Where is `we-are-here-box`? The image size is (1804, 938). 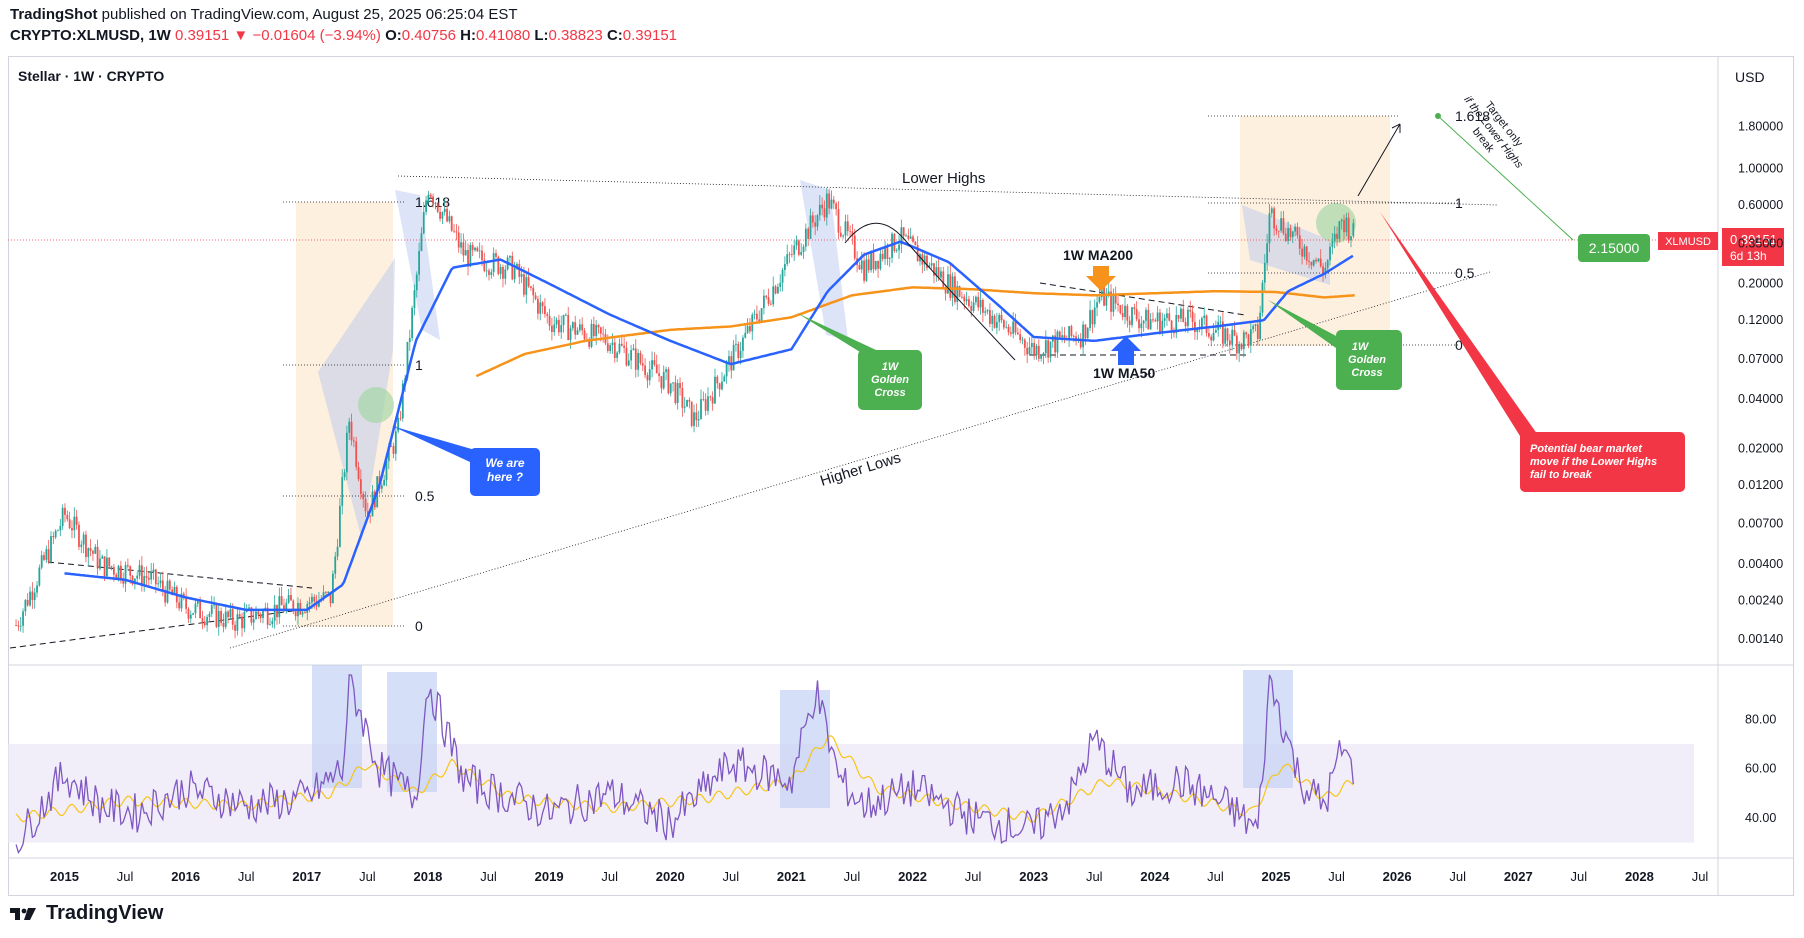 we-are-here-box is located at coordinates (505, 472).